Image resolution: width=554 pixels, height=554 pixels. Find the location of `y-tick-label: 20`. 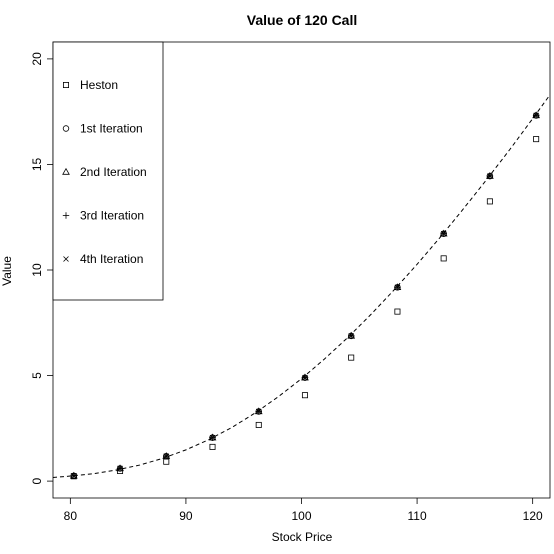

y-tick-label: 20 is located at coordinates (37, 59).